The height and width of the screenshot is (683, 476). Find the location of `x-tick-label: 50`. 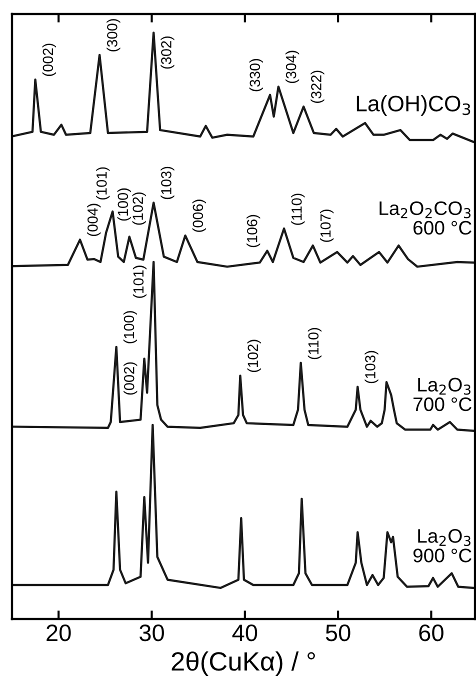

x-tick-label: 50 is located at coordinates (338, 633).